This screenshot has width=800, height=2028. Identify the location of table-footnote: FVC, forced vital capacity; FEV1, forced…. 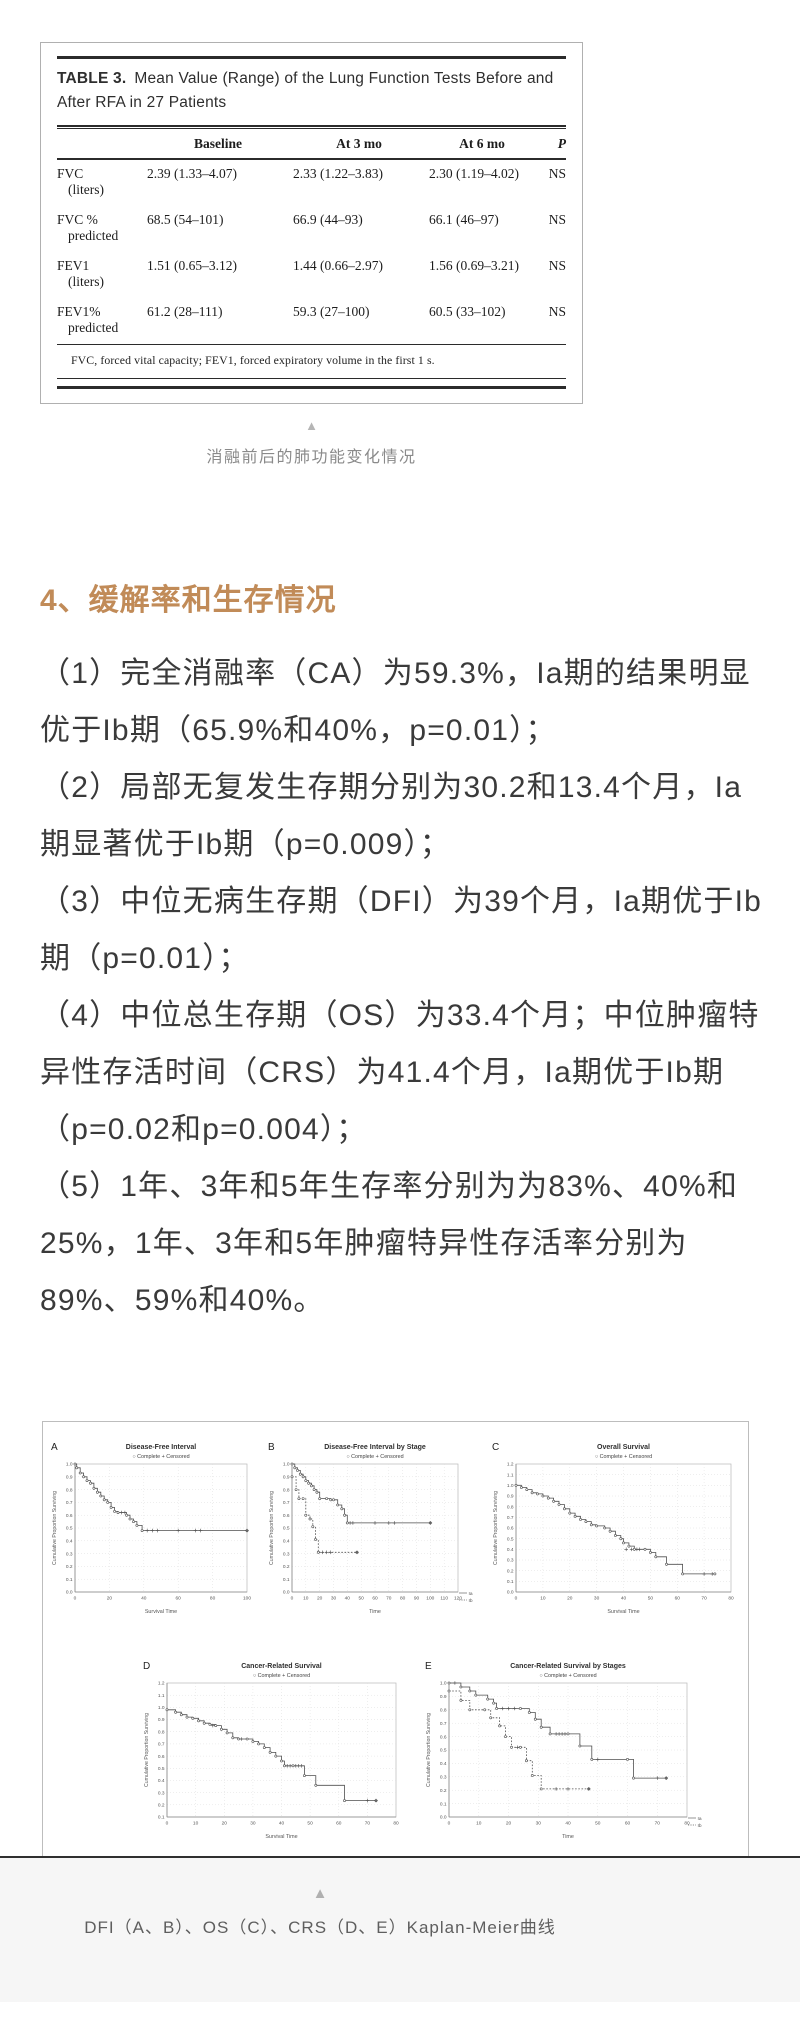
(253, 360).